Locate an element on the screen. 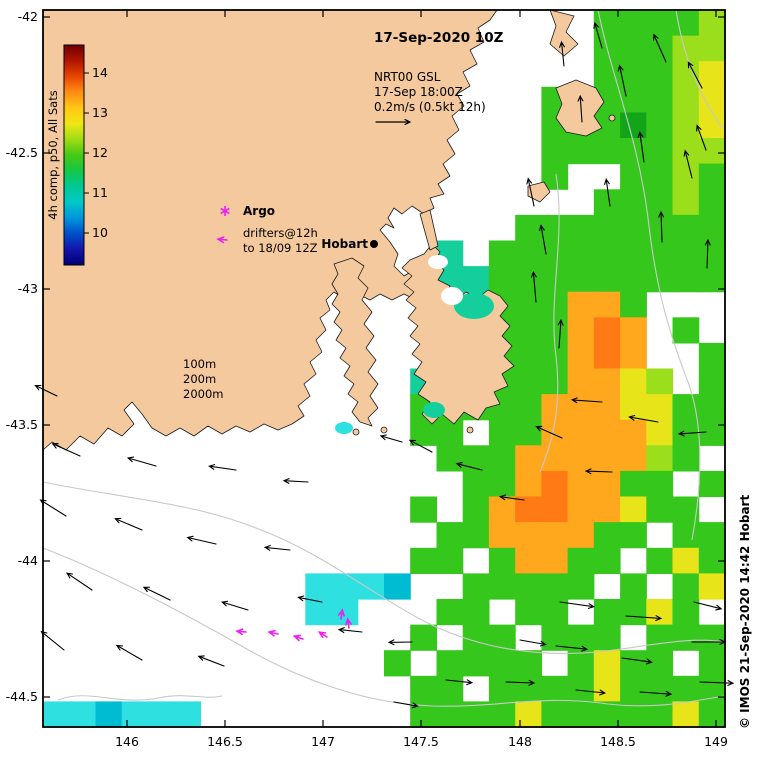 The width and height of the screenshot is (759, 760). island is located at coordinates (580, 108).